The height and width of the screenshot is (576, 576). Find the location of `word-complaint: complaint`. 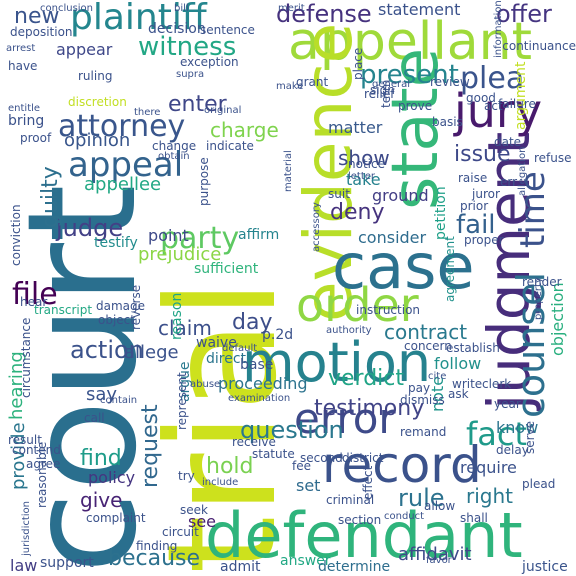

word-complaint: complaint is located at coordinates (116, 518).